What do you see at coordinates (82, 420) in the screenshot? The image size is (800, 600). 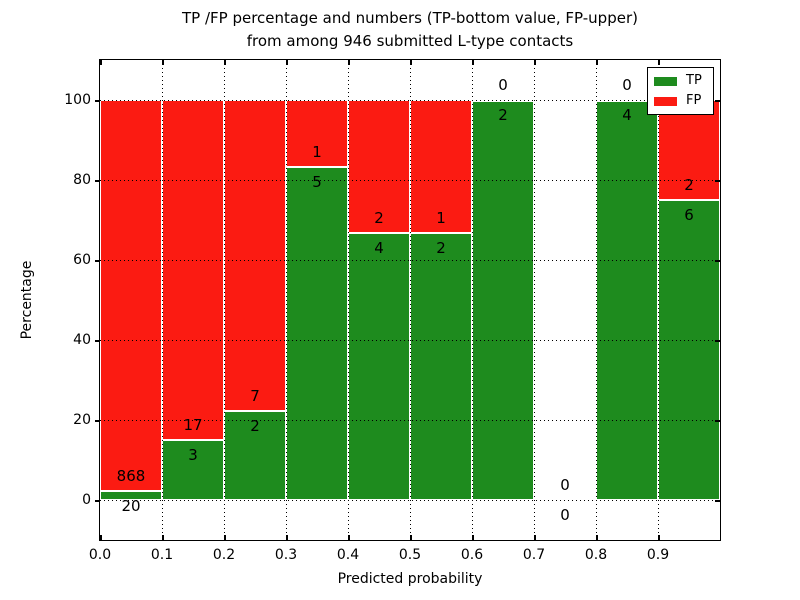 I see `y-tick-label: 20` at bounding box center [82, 420].